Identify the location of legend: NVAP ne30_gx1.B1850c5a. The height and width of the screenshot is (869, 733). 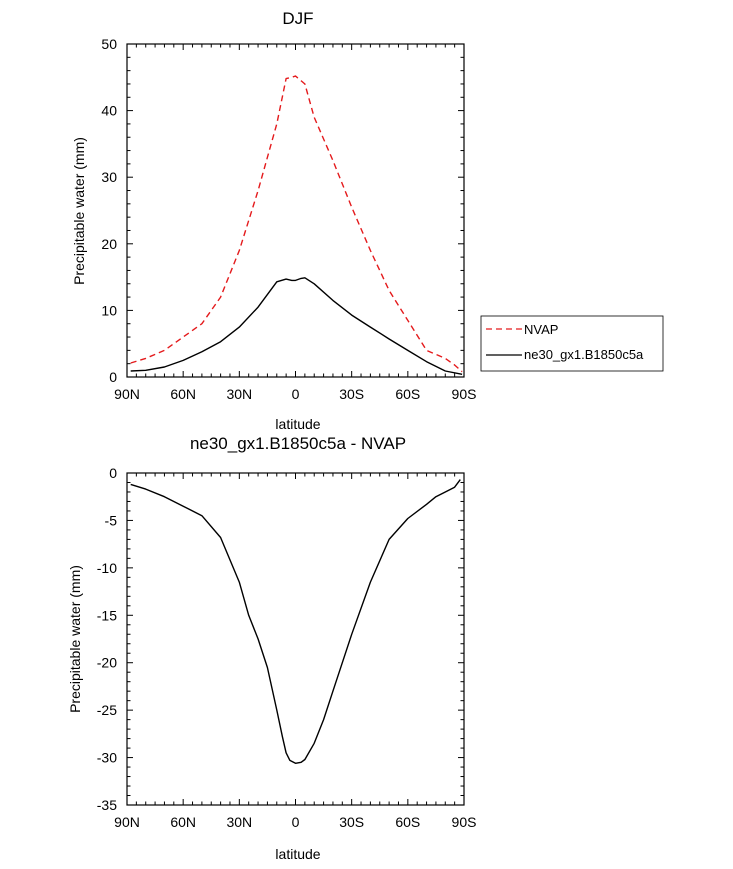
(572, 343).